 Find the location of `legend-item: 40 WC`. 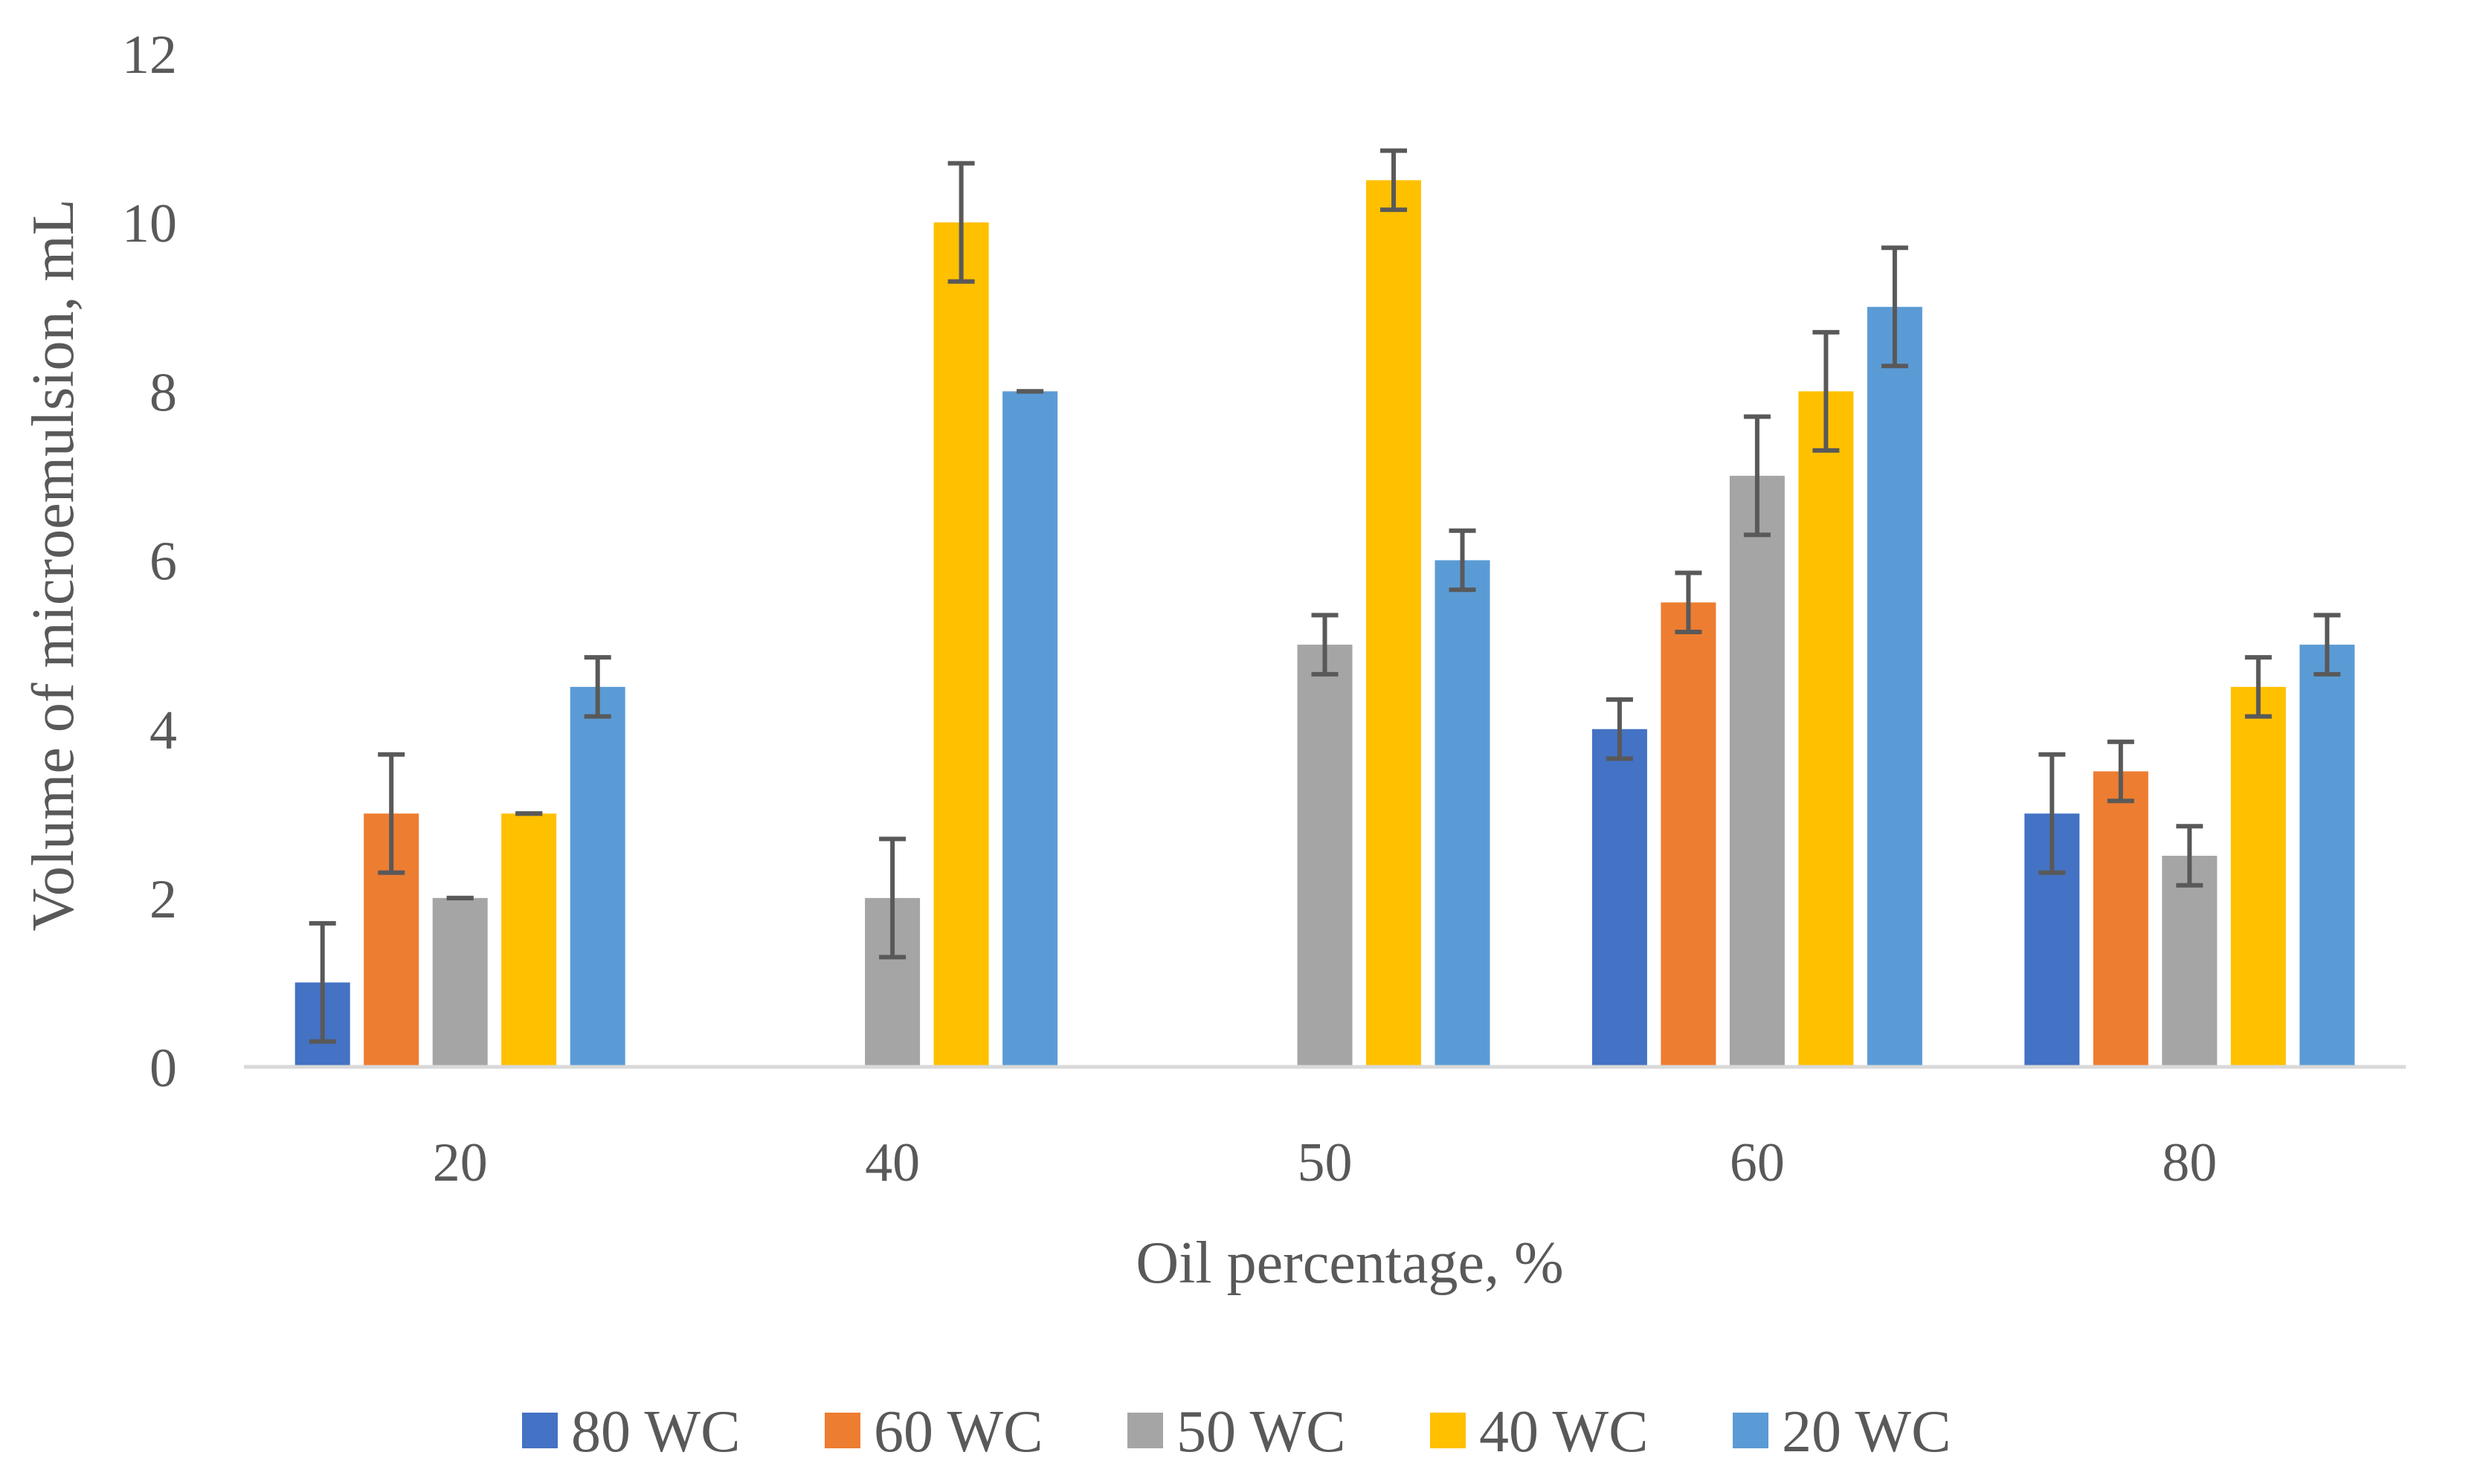

legend-item: 40 WC is located at coordinates (1539, 1432).